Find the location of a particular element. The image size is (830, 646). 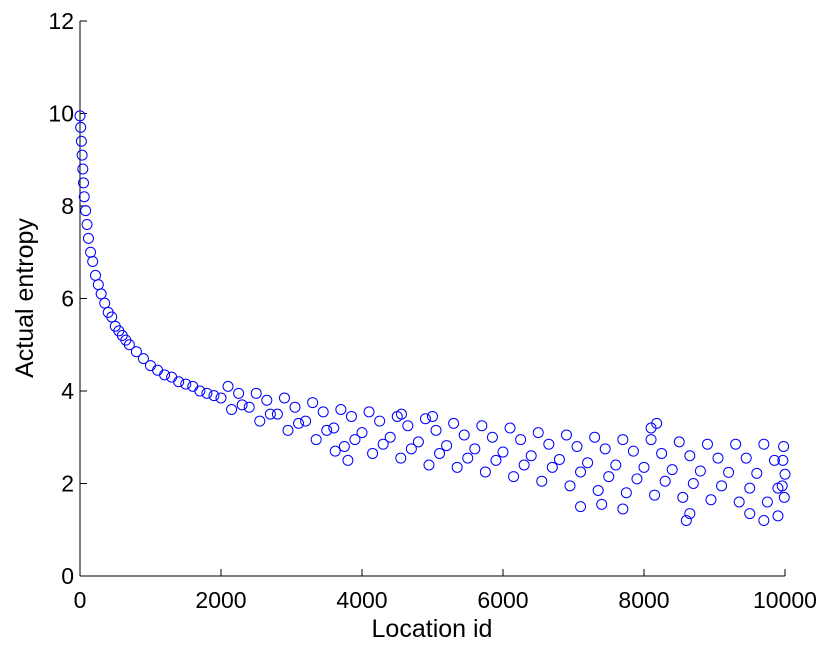

x-tick-label: 10000 is located at coordinates (785, 600).